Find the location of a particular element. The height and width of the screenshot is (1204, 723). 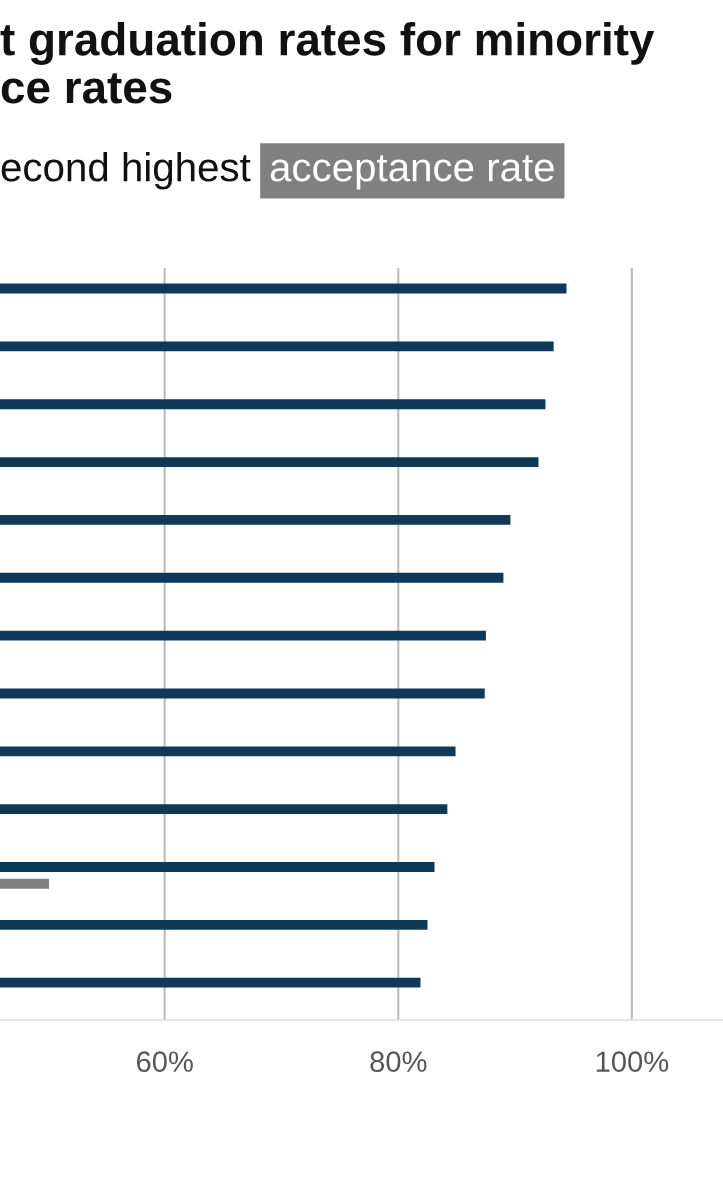

x-tick-label: 60% is located at coordinates (164, 1061).